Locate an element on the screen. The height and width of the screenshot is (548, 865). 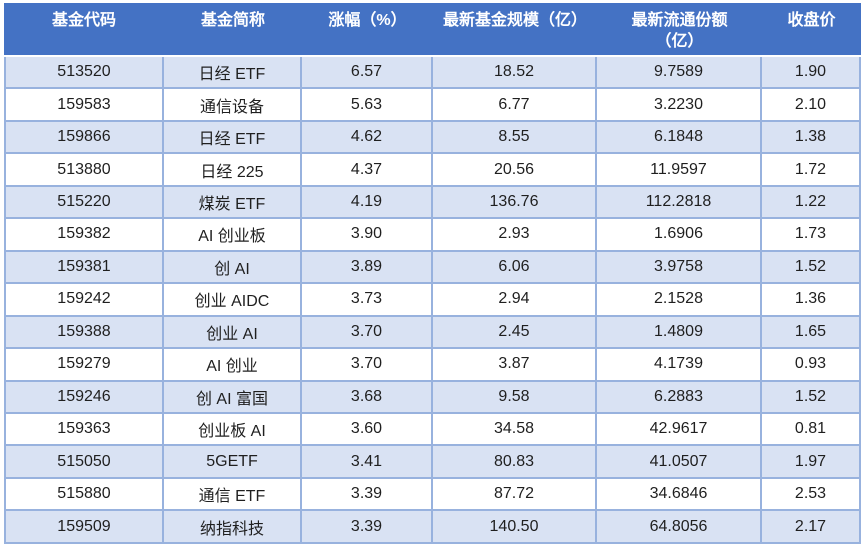
table-row: 159242 创业 AIDC 3.73 2.94 2.1528 1.36 is located at coordinates (432, 300).